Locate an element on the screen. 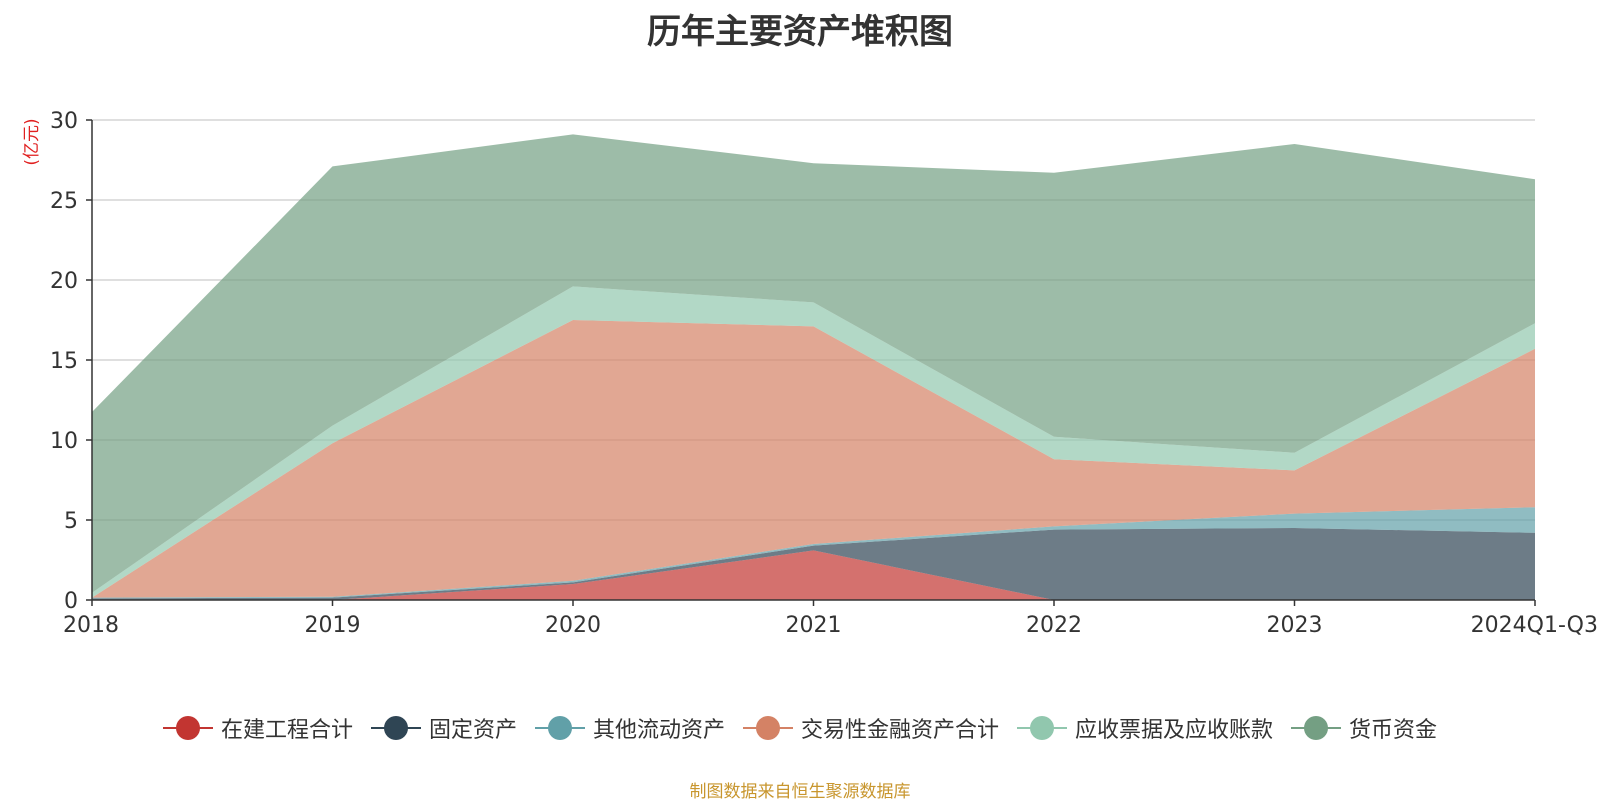 The width and height of the screenshot is (1600, 802). x-tick-label: 2024Q1-Q3 is located at coordinates (1534, 625).